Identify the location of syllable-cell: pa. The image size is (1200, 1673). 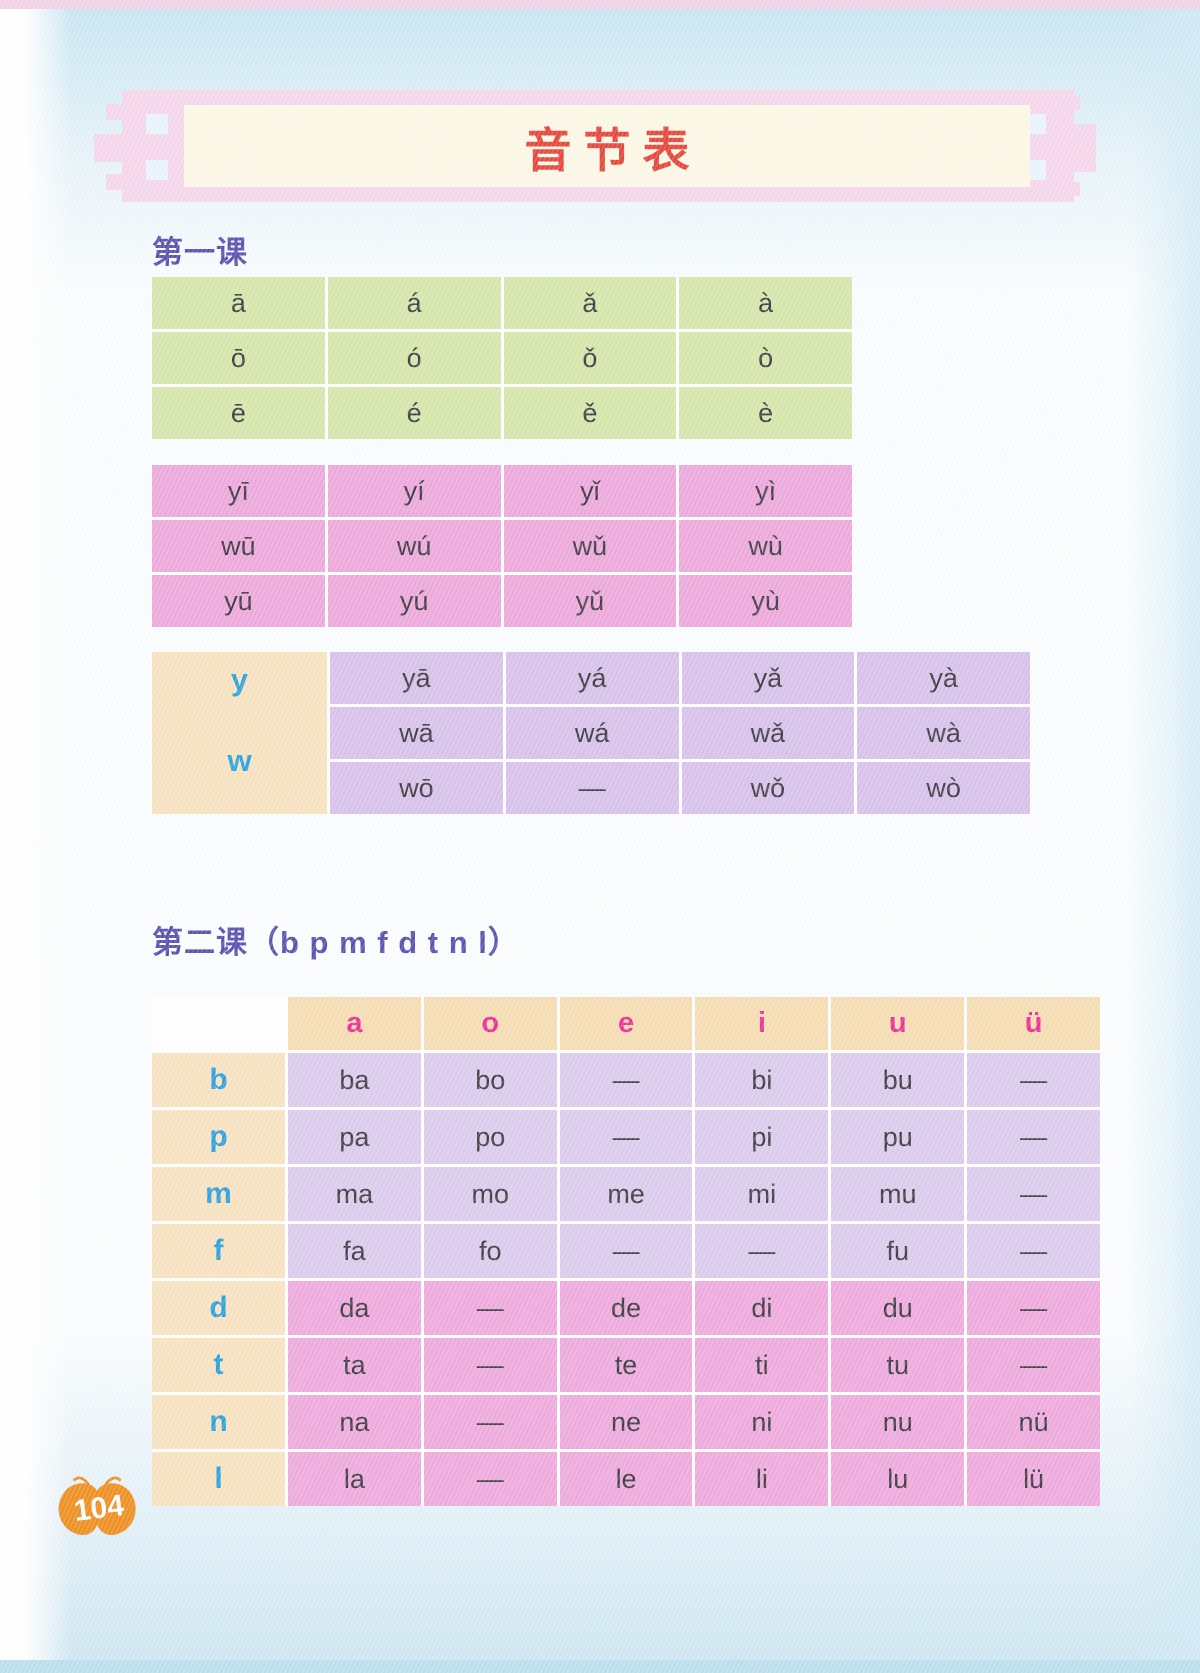
(354, 1137).